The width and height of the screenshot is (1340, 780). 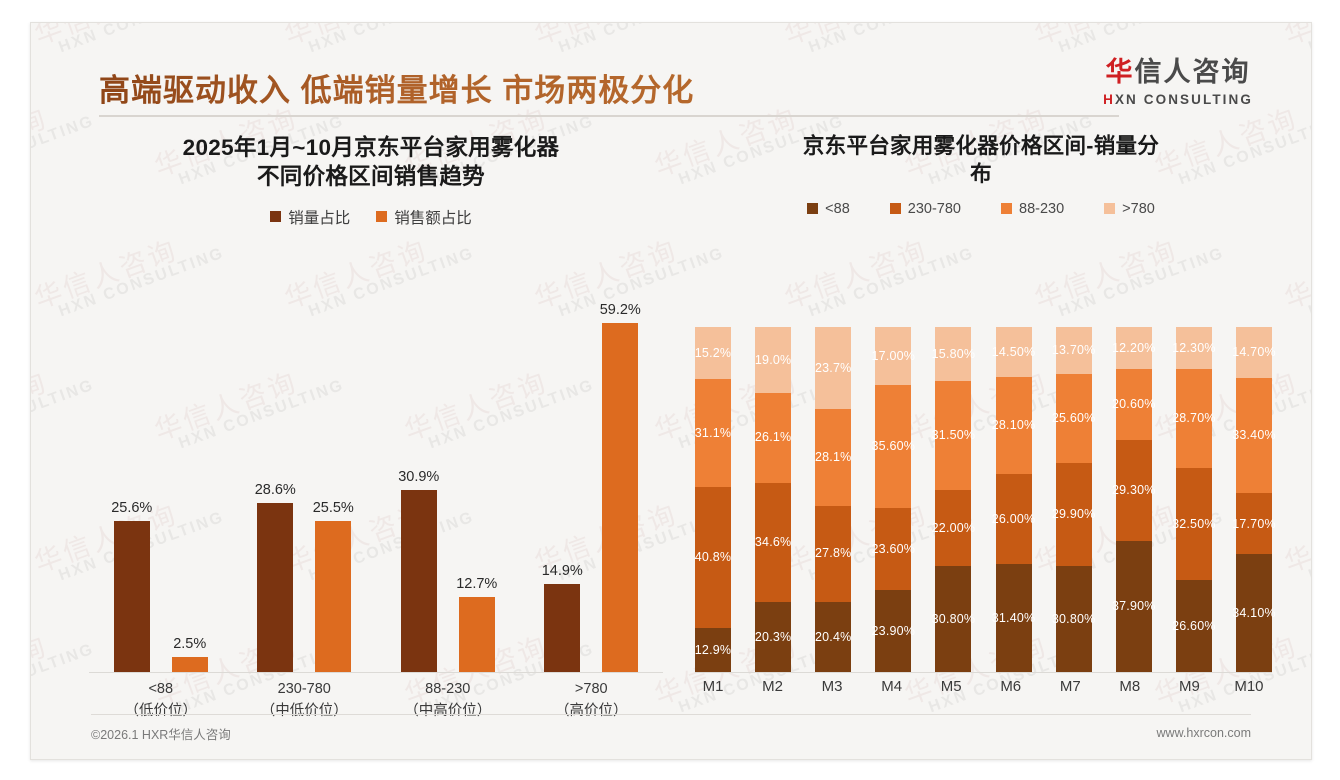 I want to click on segment-value-label: 14.50%, so click(x=1013, y=351).